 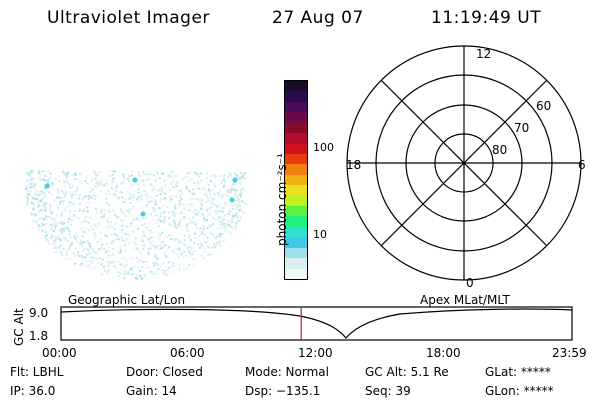 I want to click on lat-label-70: 70, so click(x=521, y=128).